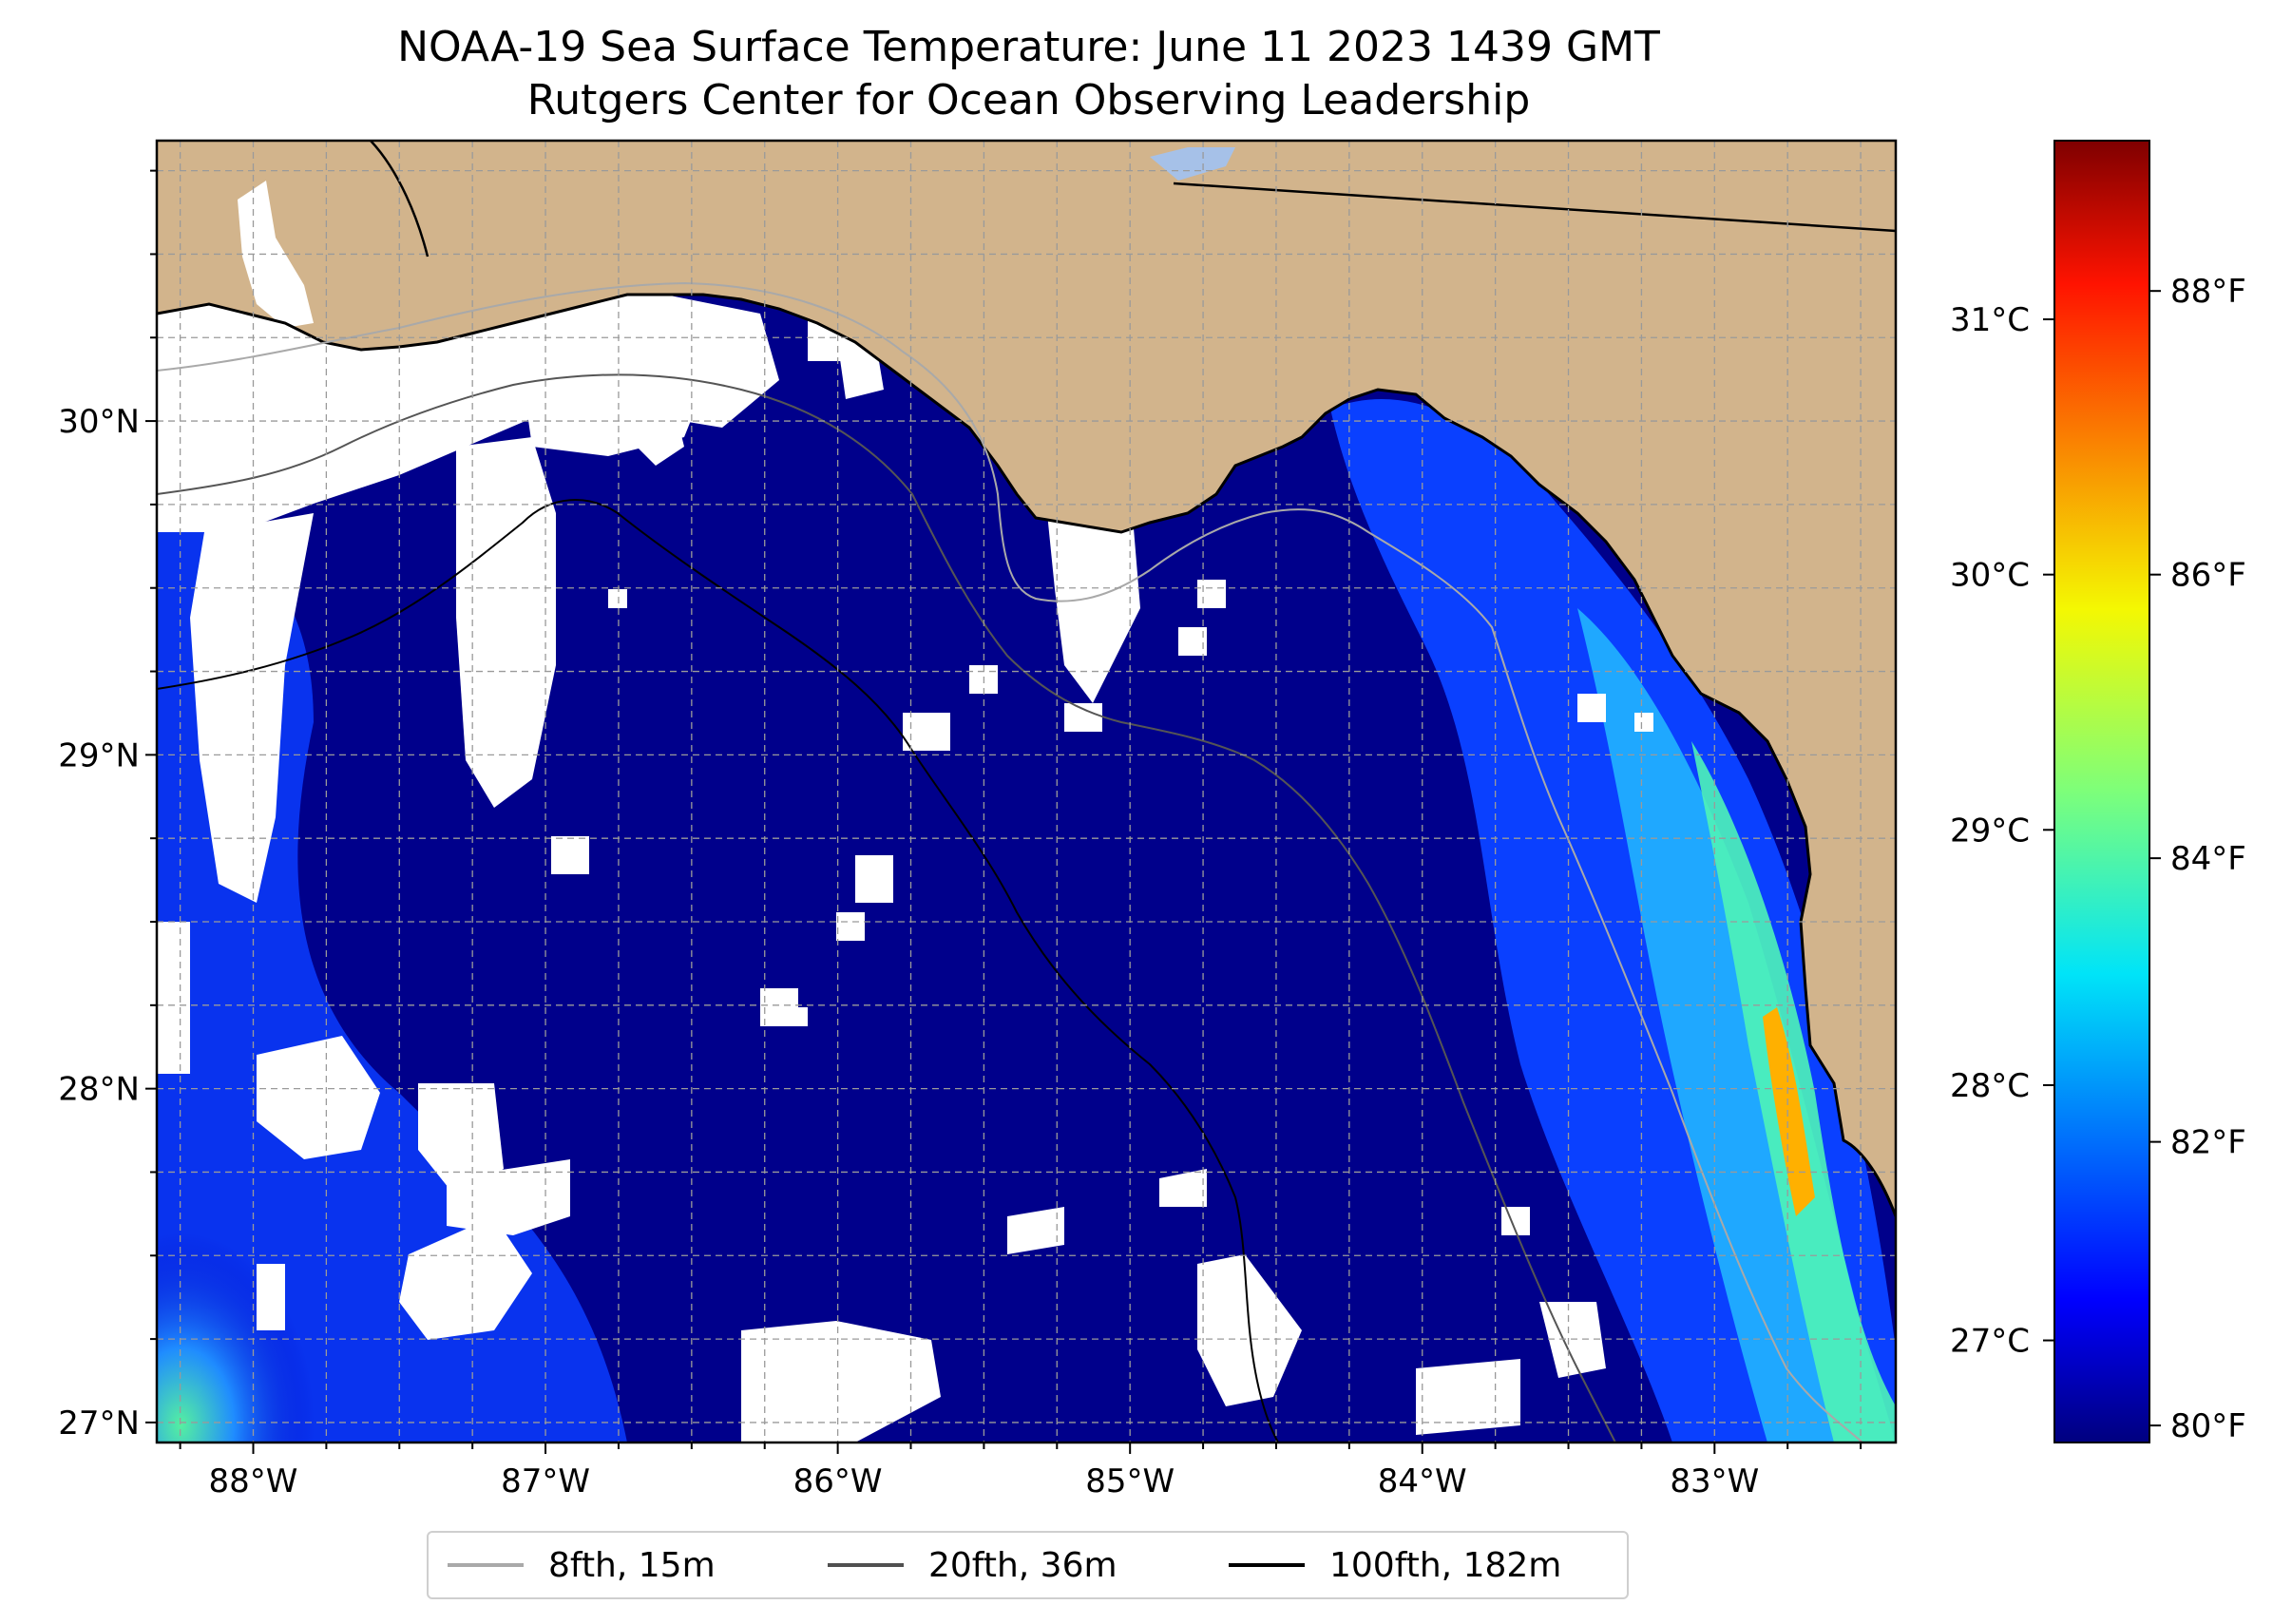 This screenshot has width=2292, height=1624. Describe the element at coordinates (2208, 292) in the screenshot. I see `fahrenheit-tick-label: 88°F` at that location.